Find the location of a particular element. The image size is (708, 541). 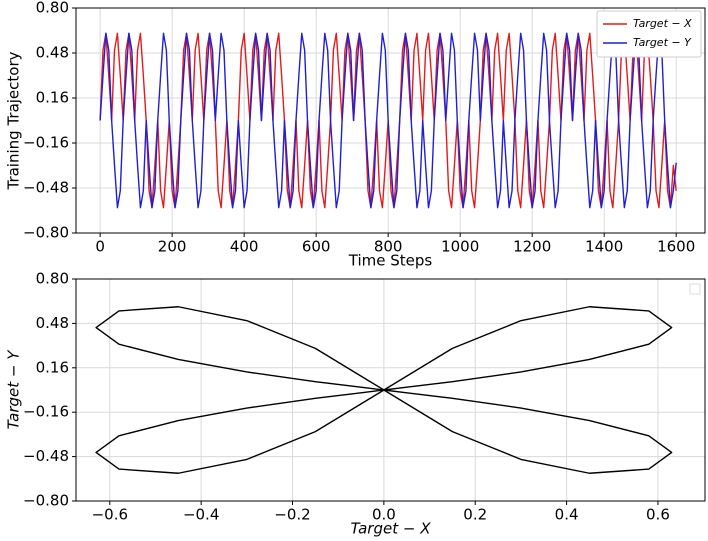

x-tick-label: 1600 is located at coordinates (676, 247).